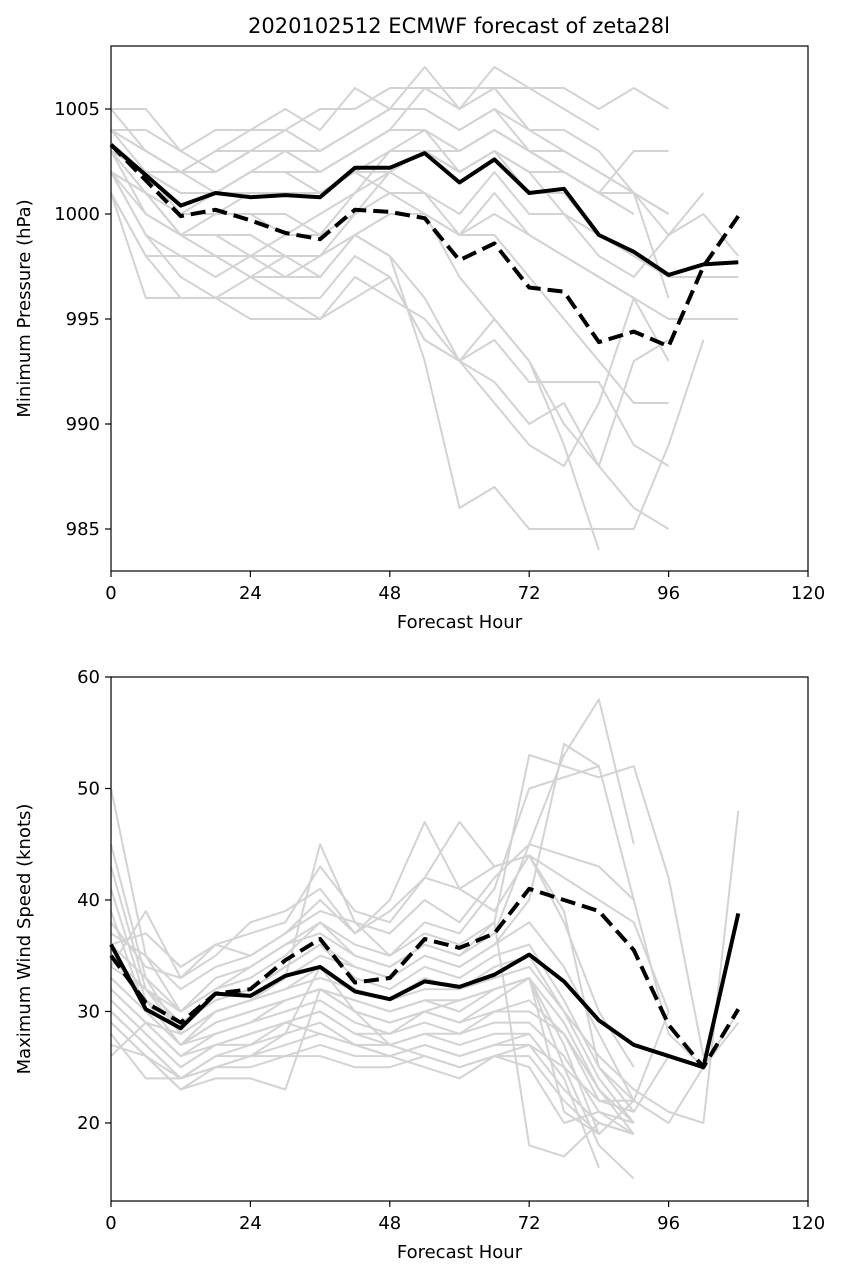 This screenshot has height=1279, width=843. I want to click on wind-y-tick-label: 50, so click(88, 788).